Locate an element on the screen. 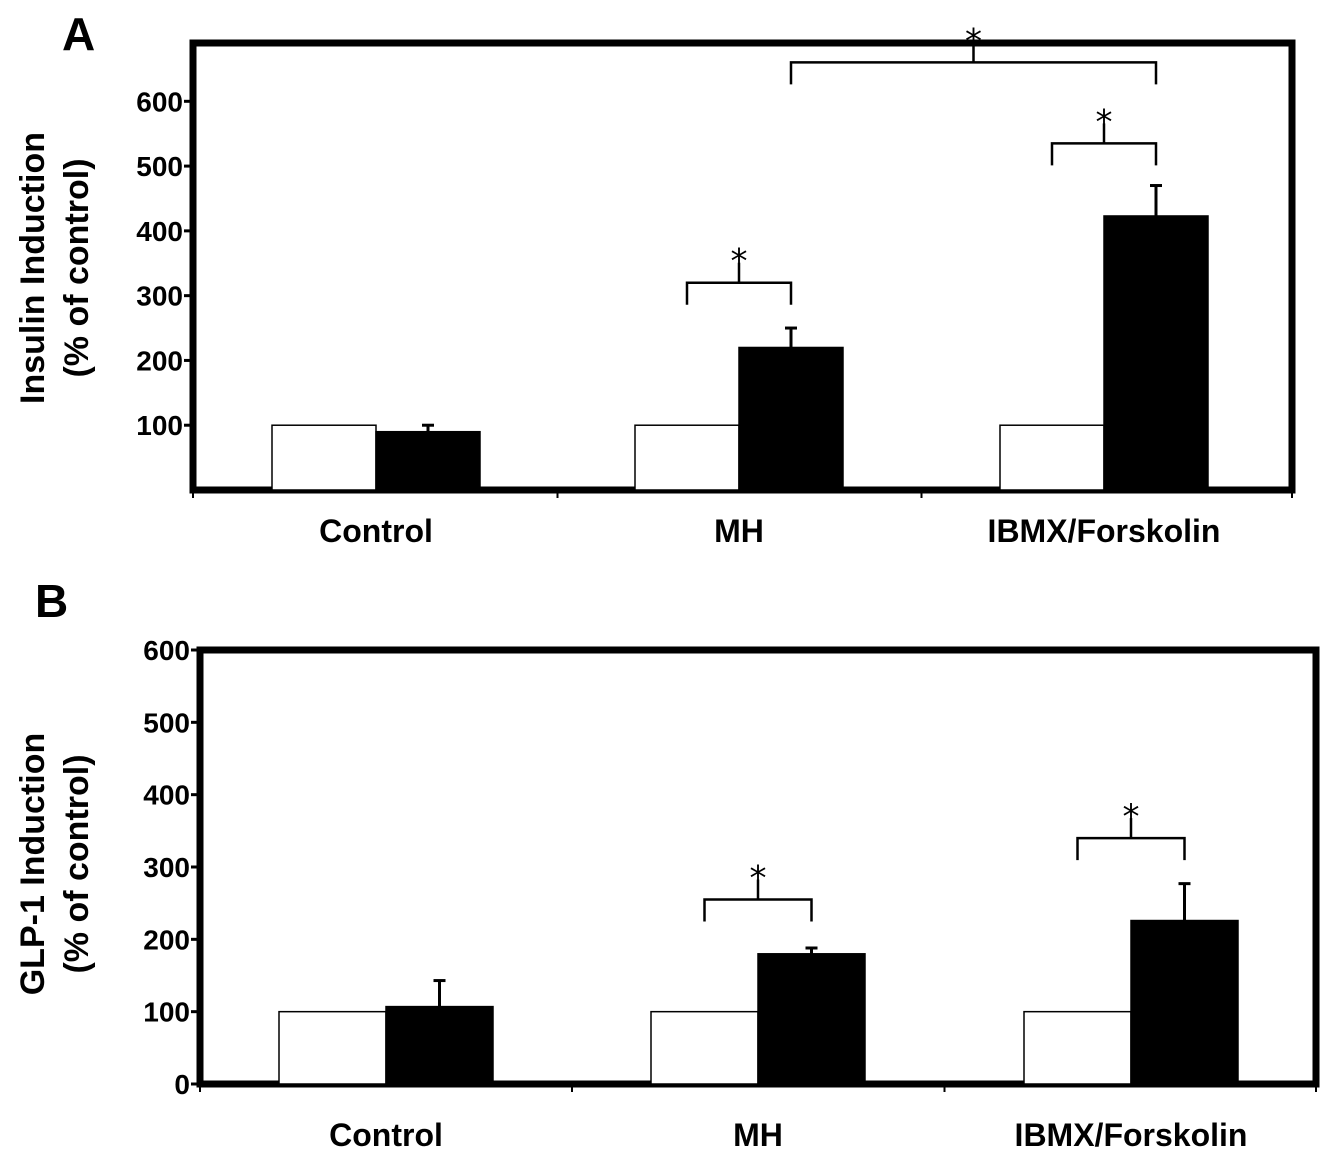 The width and height of the screenshot is (1328, 1153). panel-letter: A is located at coordinates (78, 34).